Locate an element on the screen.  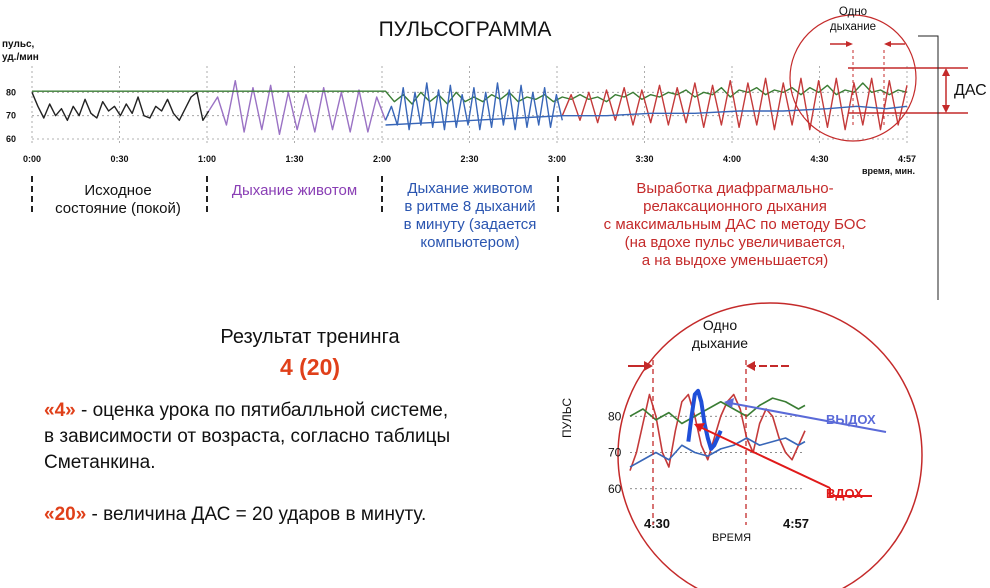
x-tick-label: 4:30 is located at coordinates (819, 159).